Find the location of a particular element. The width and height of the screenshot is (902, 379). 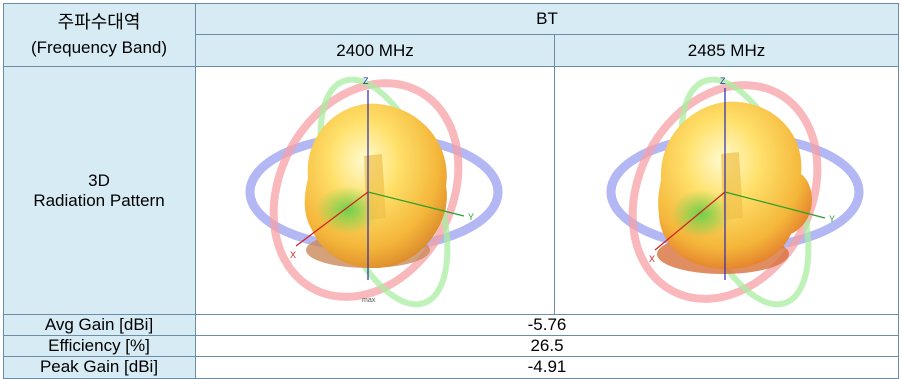

band-label-ko: 주파수대역 is located at coordinates (99, 21).